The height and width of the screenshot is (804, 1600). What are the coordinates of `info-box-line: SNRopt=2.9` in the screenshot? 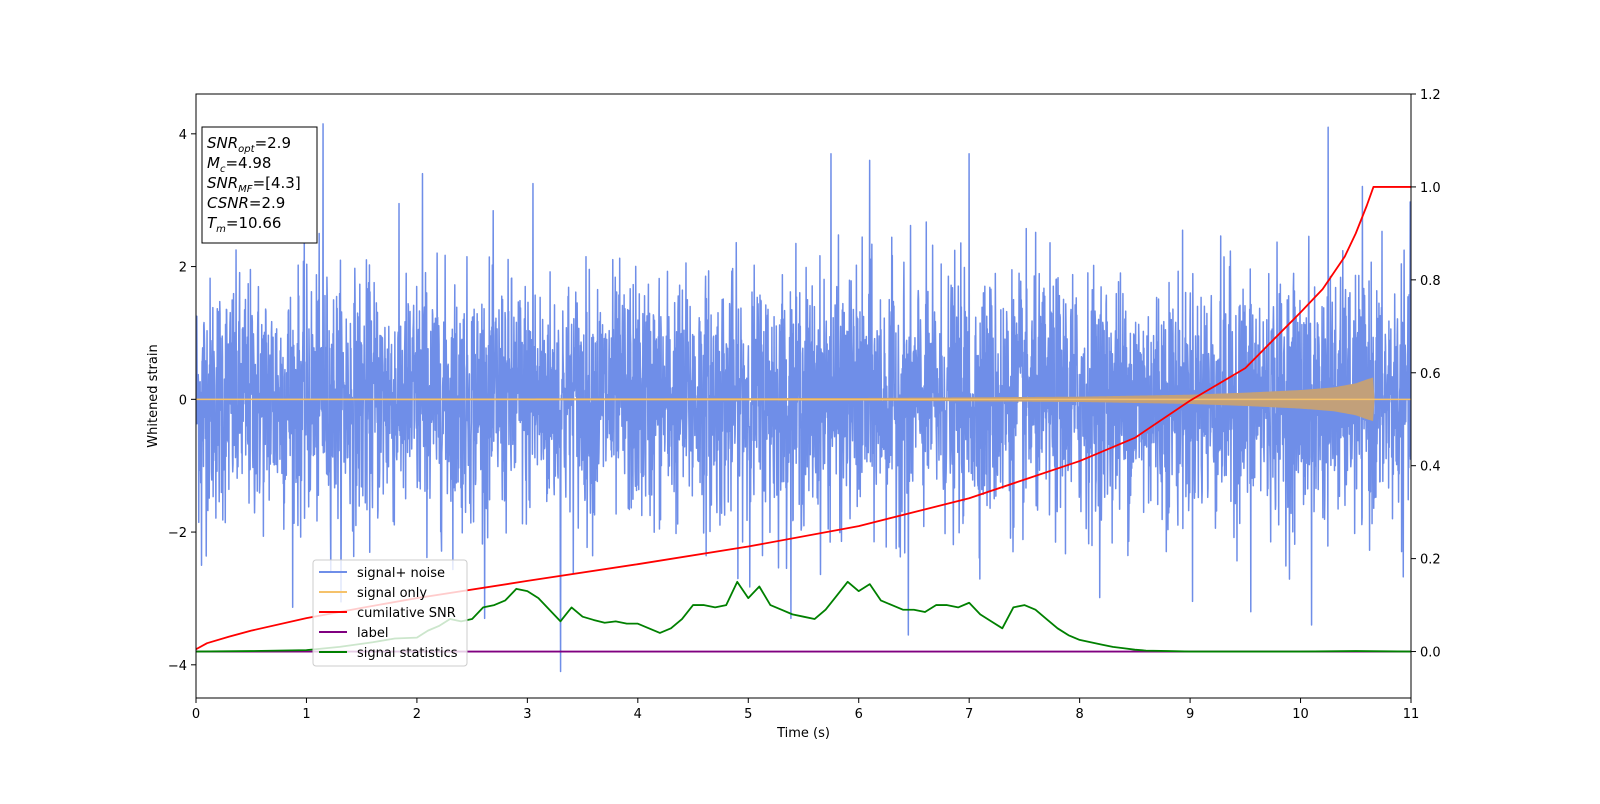 It's located at (249, 144).